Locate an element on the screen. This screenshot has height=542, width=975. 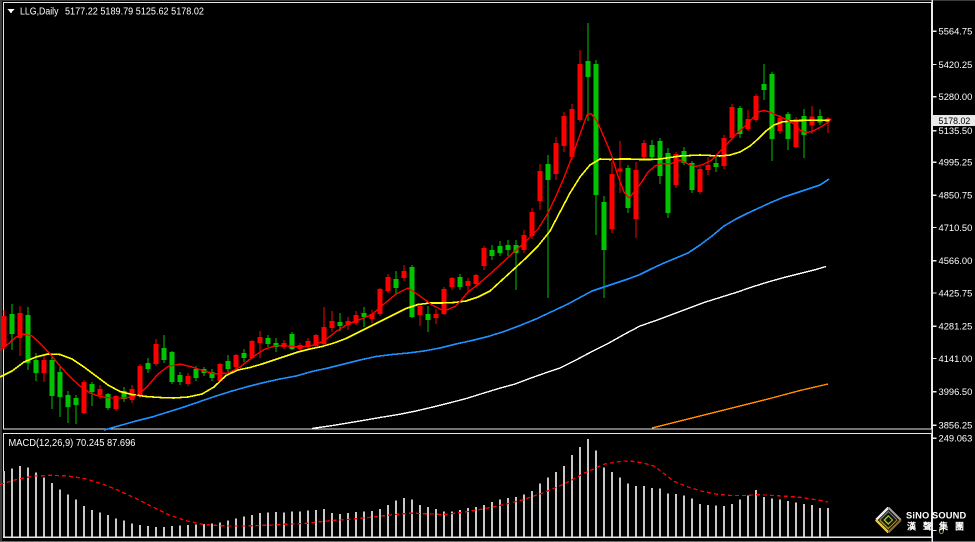
svg-text: 5564.75 is located at coordinates (956, 32).